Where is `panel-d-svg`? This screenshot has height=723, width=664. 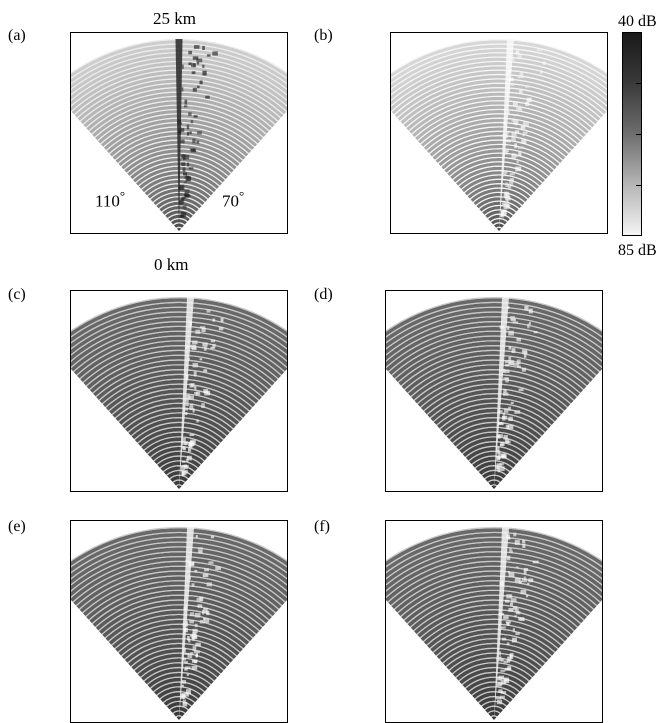 panel-d-svg is located at coordinates (494, 393).